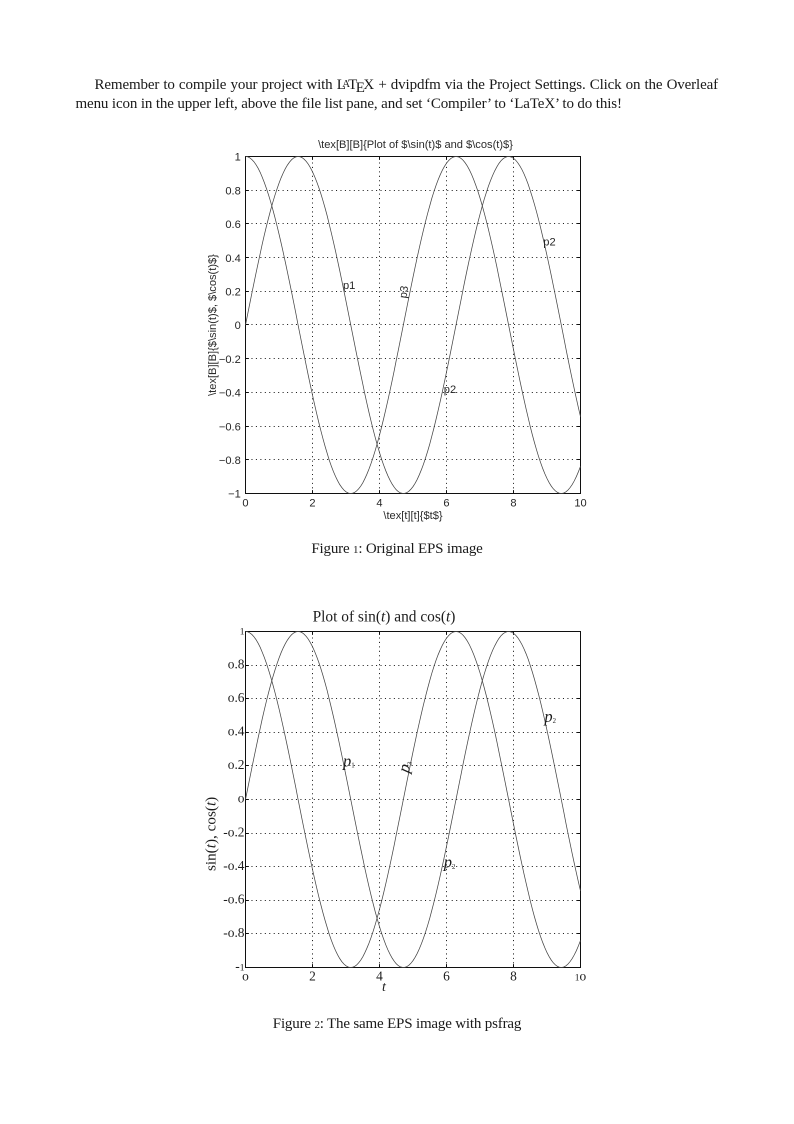  What do you see at coordinates (230, 461) in the screenshot?
I see `svg-text: −0.8` at bounding box center [230, 461].